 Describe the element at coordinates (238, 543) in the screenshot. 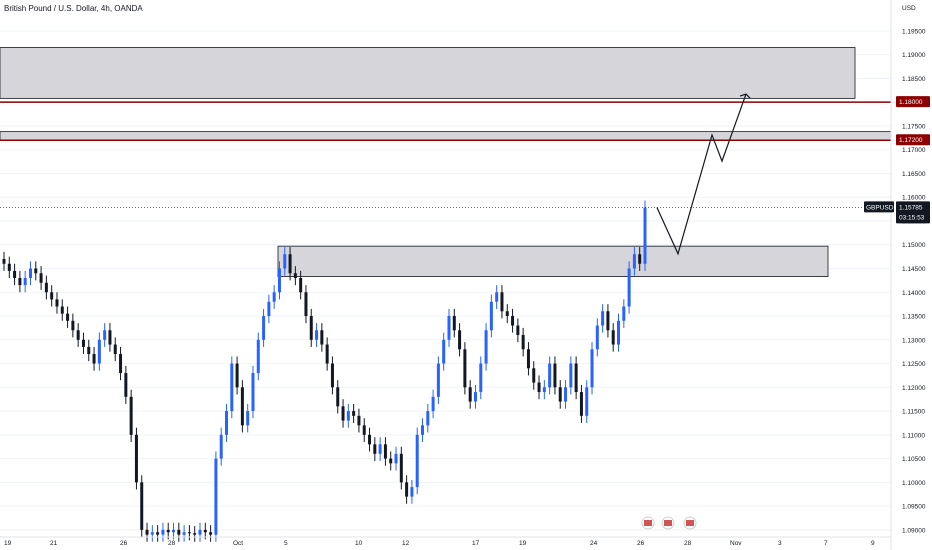

I see `time-tick-label: Oct` at that location.